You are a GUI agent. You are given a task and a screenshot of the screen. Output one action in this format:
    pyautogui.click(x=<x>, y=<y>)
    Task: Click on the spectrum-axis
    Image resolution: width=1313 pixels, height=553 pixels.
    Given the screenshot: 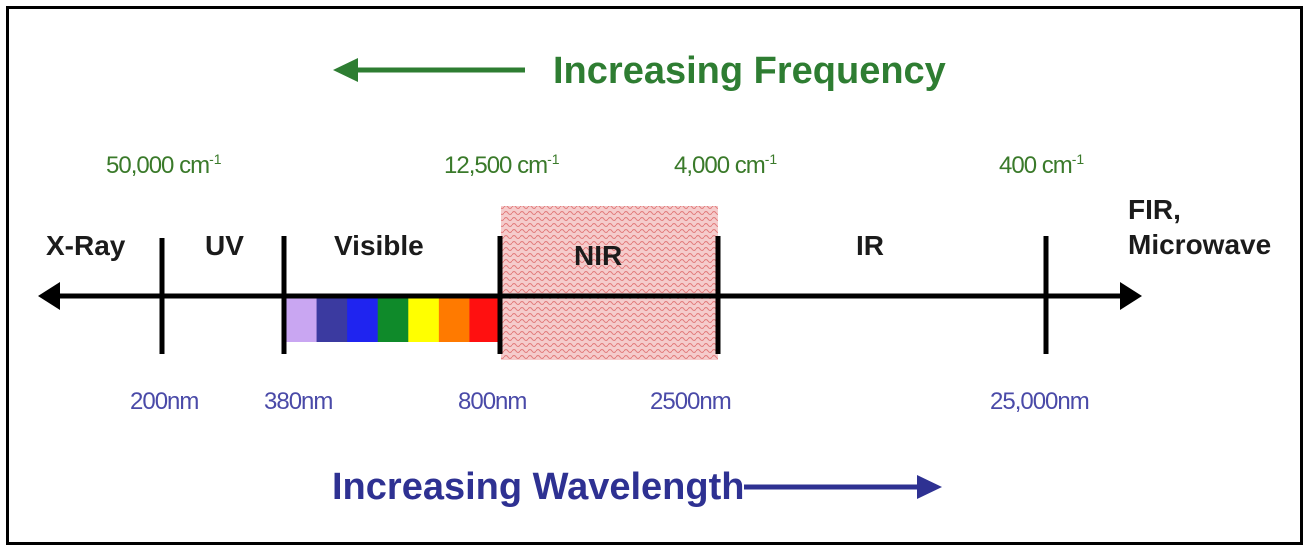 What is the action you would take?
    pyautogui.click(x=590, y=296)
    